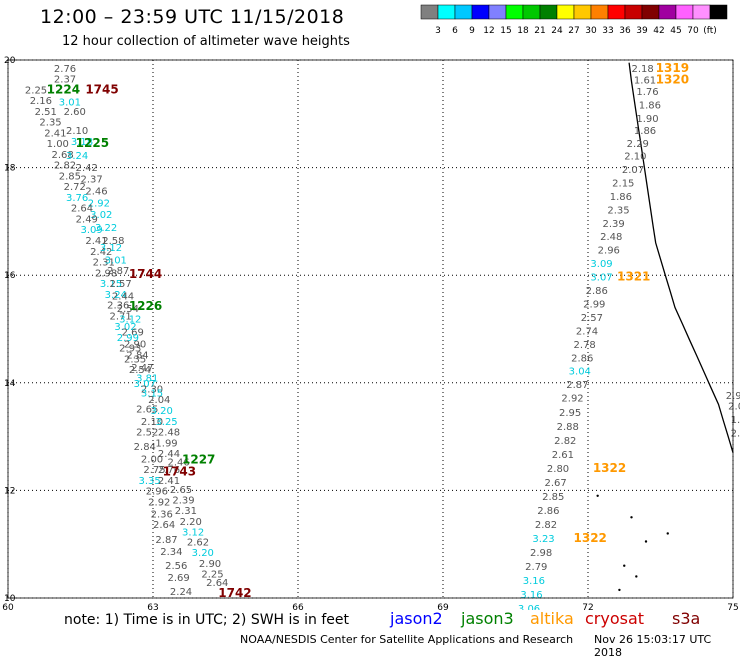  I want to click on swh-value-label: 2.07, so click(633, 170).